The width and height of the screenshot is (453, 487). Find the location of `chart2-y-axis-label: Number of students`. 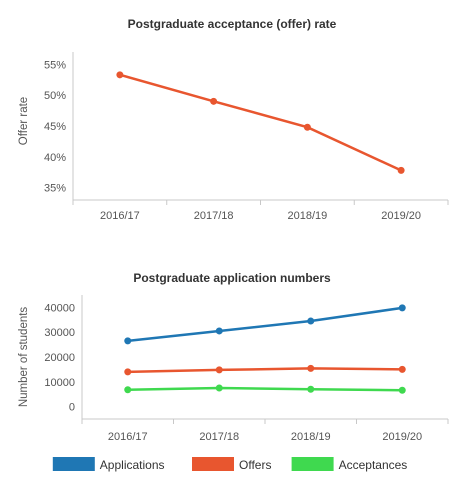

chart2-y-axis-label: Number of students is located at coordinates (24, 357).